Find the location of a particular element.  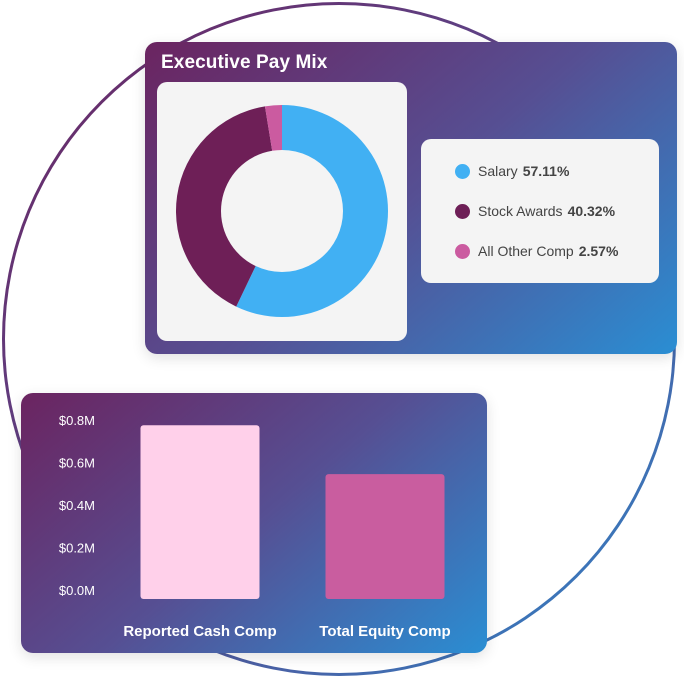

y-tick-label: $0.4M is located at coordinates (77, 505).